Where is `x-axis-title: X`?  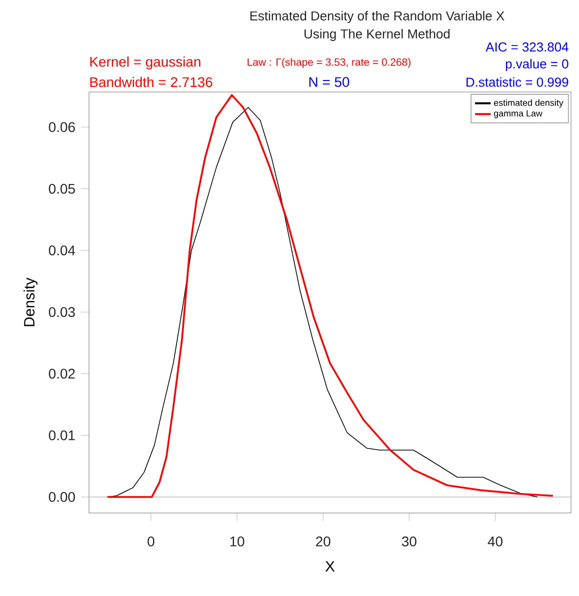 x-axis-title: X is located at coordinates (330, 566).